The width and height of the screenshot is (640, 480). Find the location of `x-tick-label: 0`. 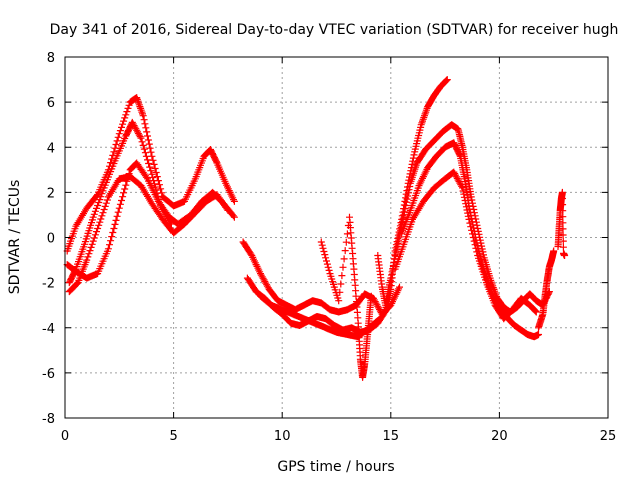

x-tick-label: 0 is located at coordinates (65, 436).